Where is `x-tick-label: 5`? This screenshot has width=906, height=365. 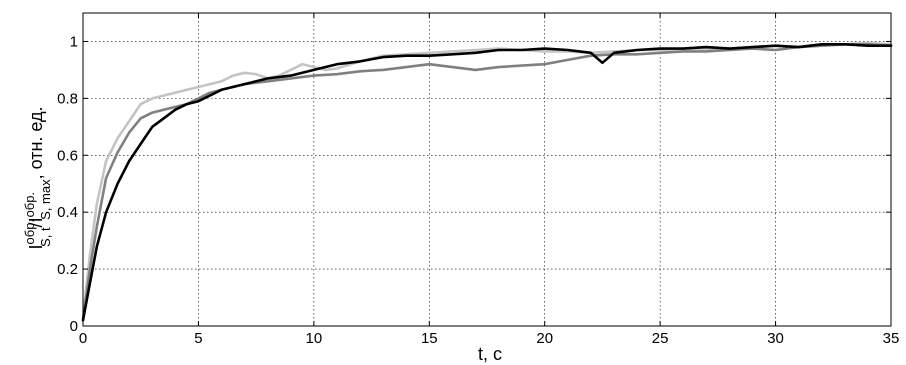
x-tick-label: 5 is located at coordinates (198, 338).